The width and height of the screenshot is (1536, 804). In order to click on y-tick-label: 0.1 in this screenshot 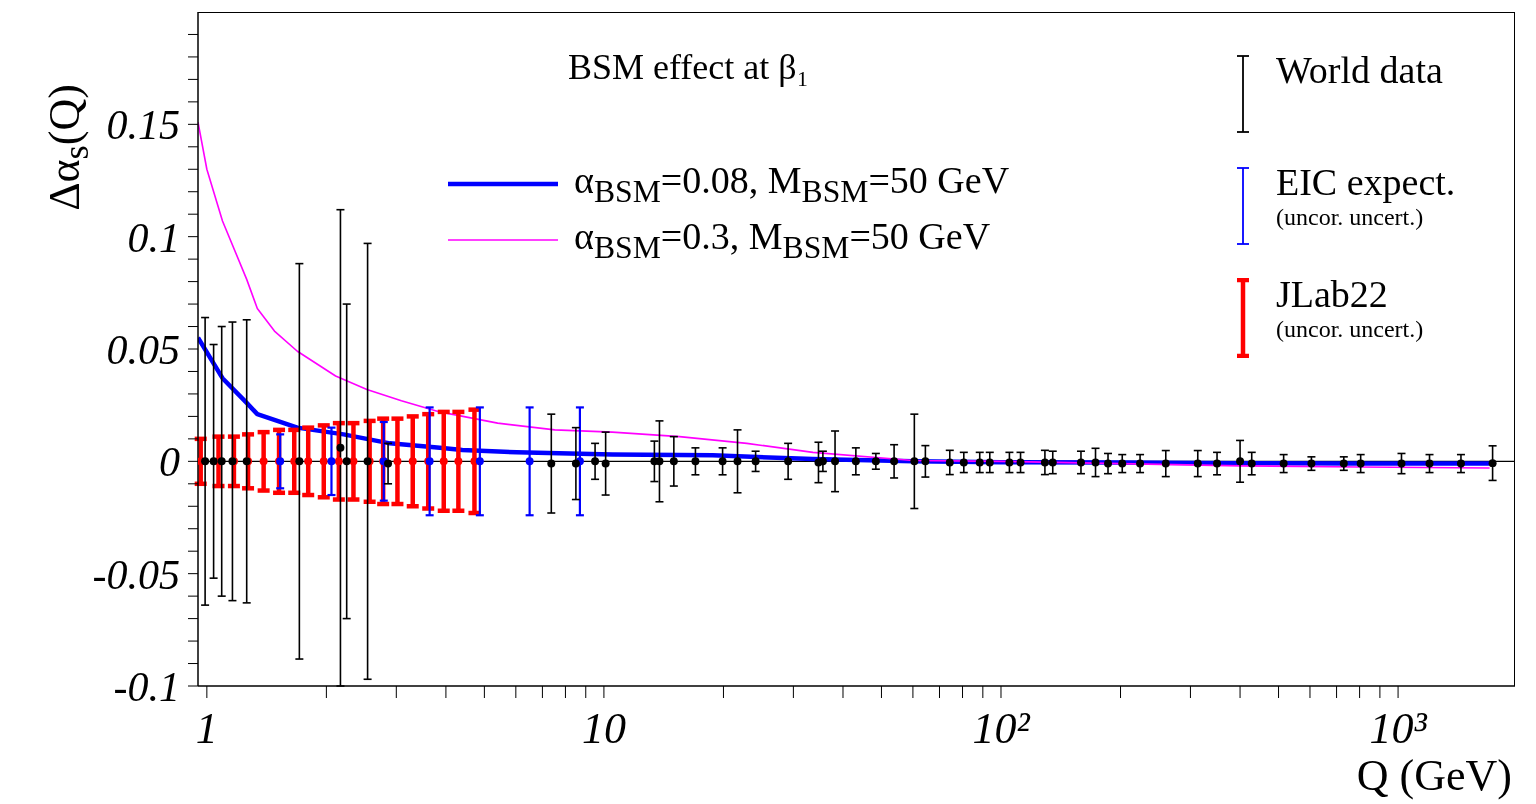, I will do `click(153, 237)`.